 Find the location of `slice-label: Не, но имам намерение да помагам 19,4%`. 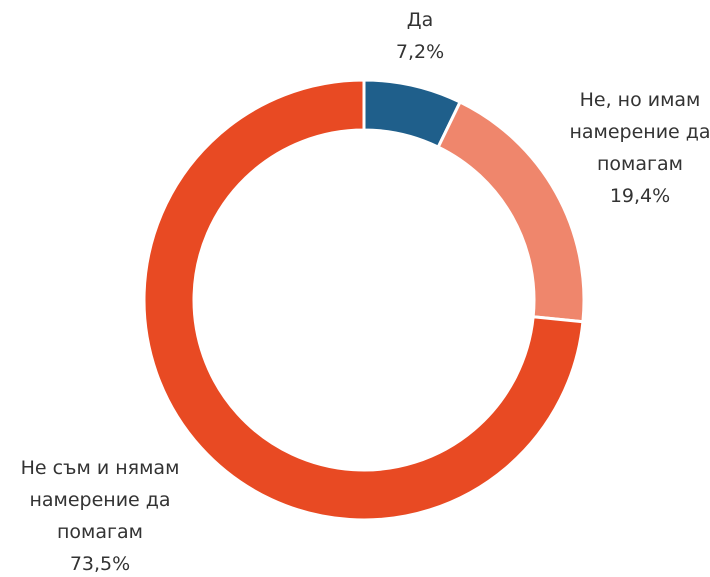

slice-label: Не, но имам намерение да помагам 19,4% is located at coordinates (625, 148).